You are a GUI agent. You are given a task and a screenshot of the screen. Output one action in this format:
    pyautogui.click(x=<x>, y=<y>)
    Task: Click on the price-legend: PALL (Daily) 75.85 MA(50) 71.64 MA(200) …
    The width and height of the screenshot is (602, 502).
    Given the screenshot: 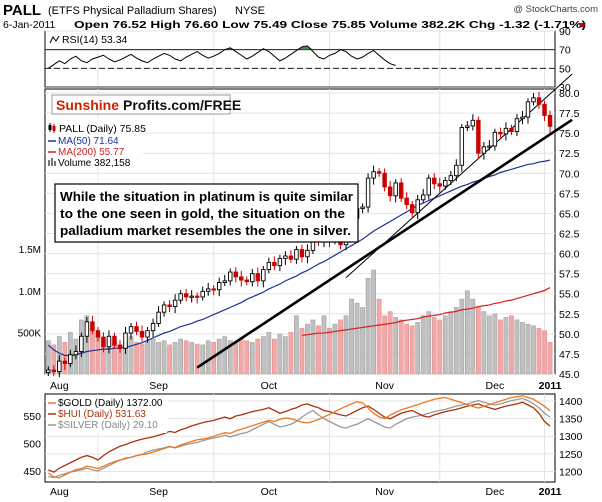 What is the action you would take?
    pyautogui.click(x=96, y=144)
    